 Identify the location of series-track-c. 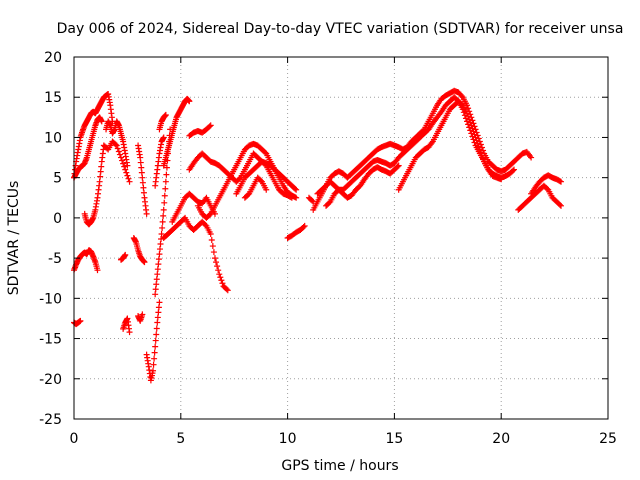
(94, 185).